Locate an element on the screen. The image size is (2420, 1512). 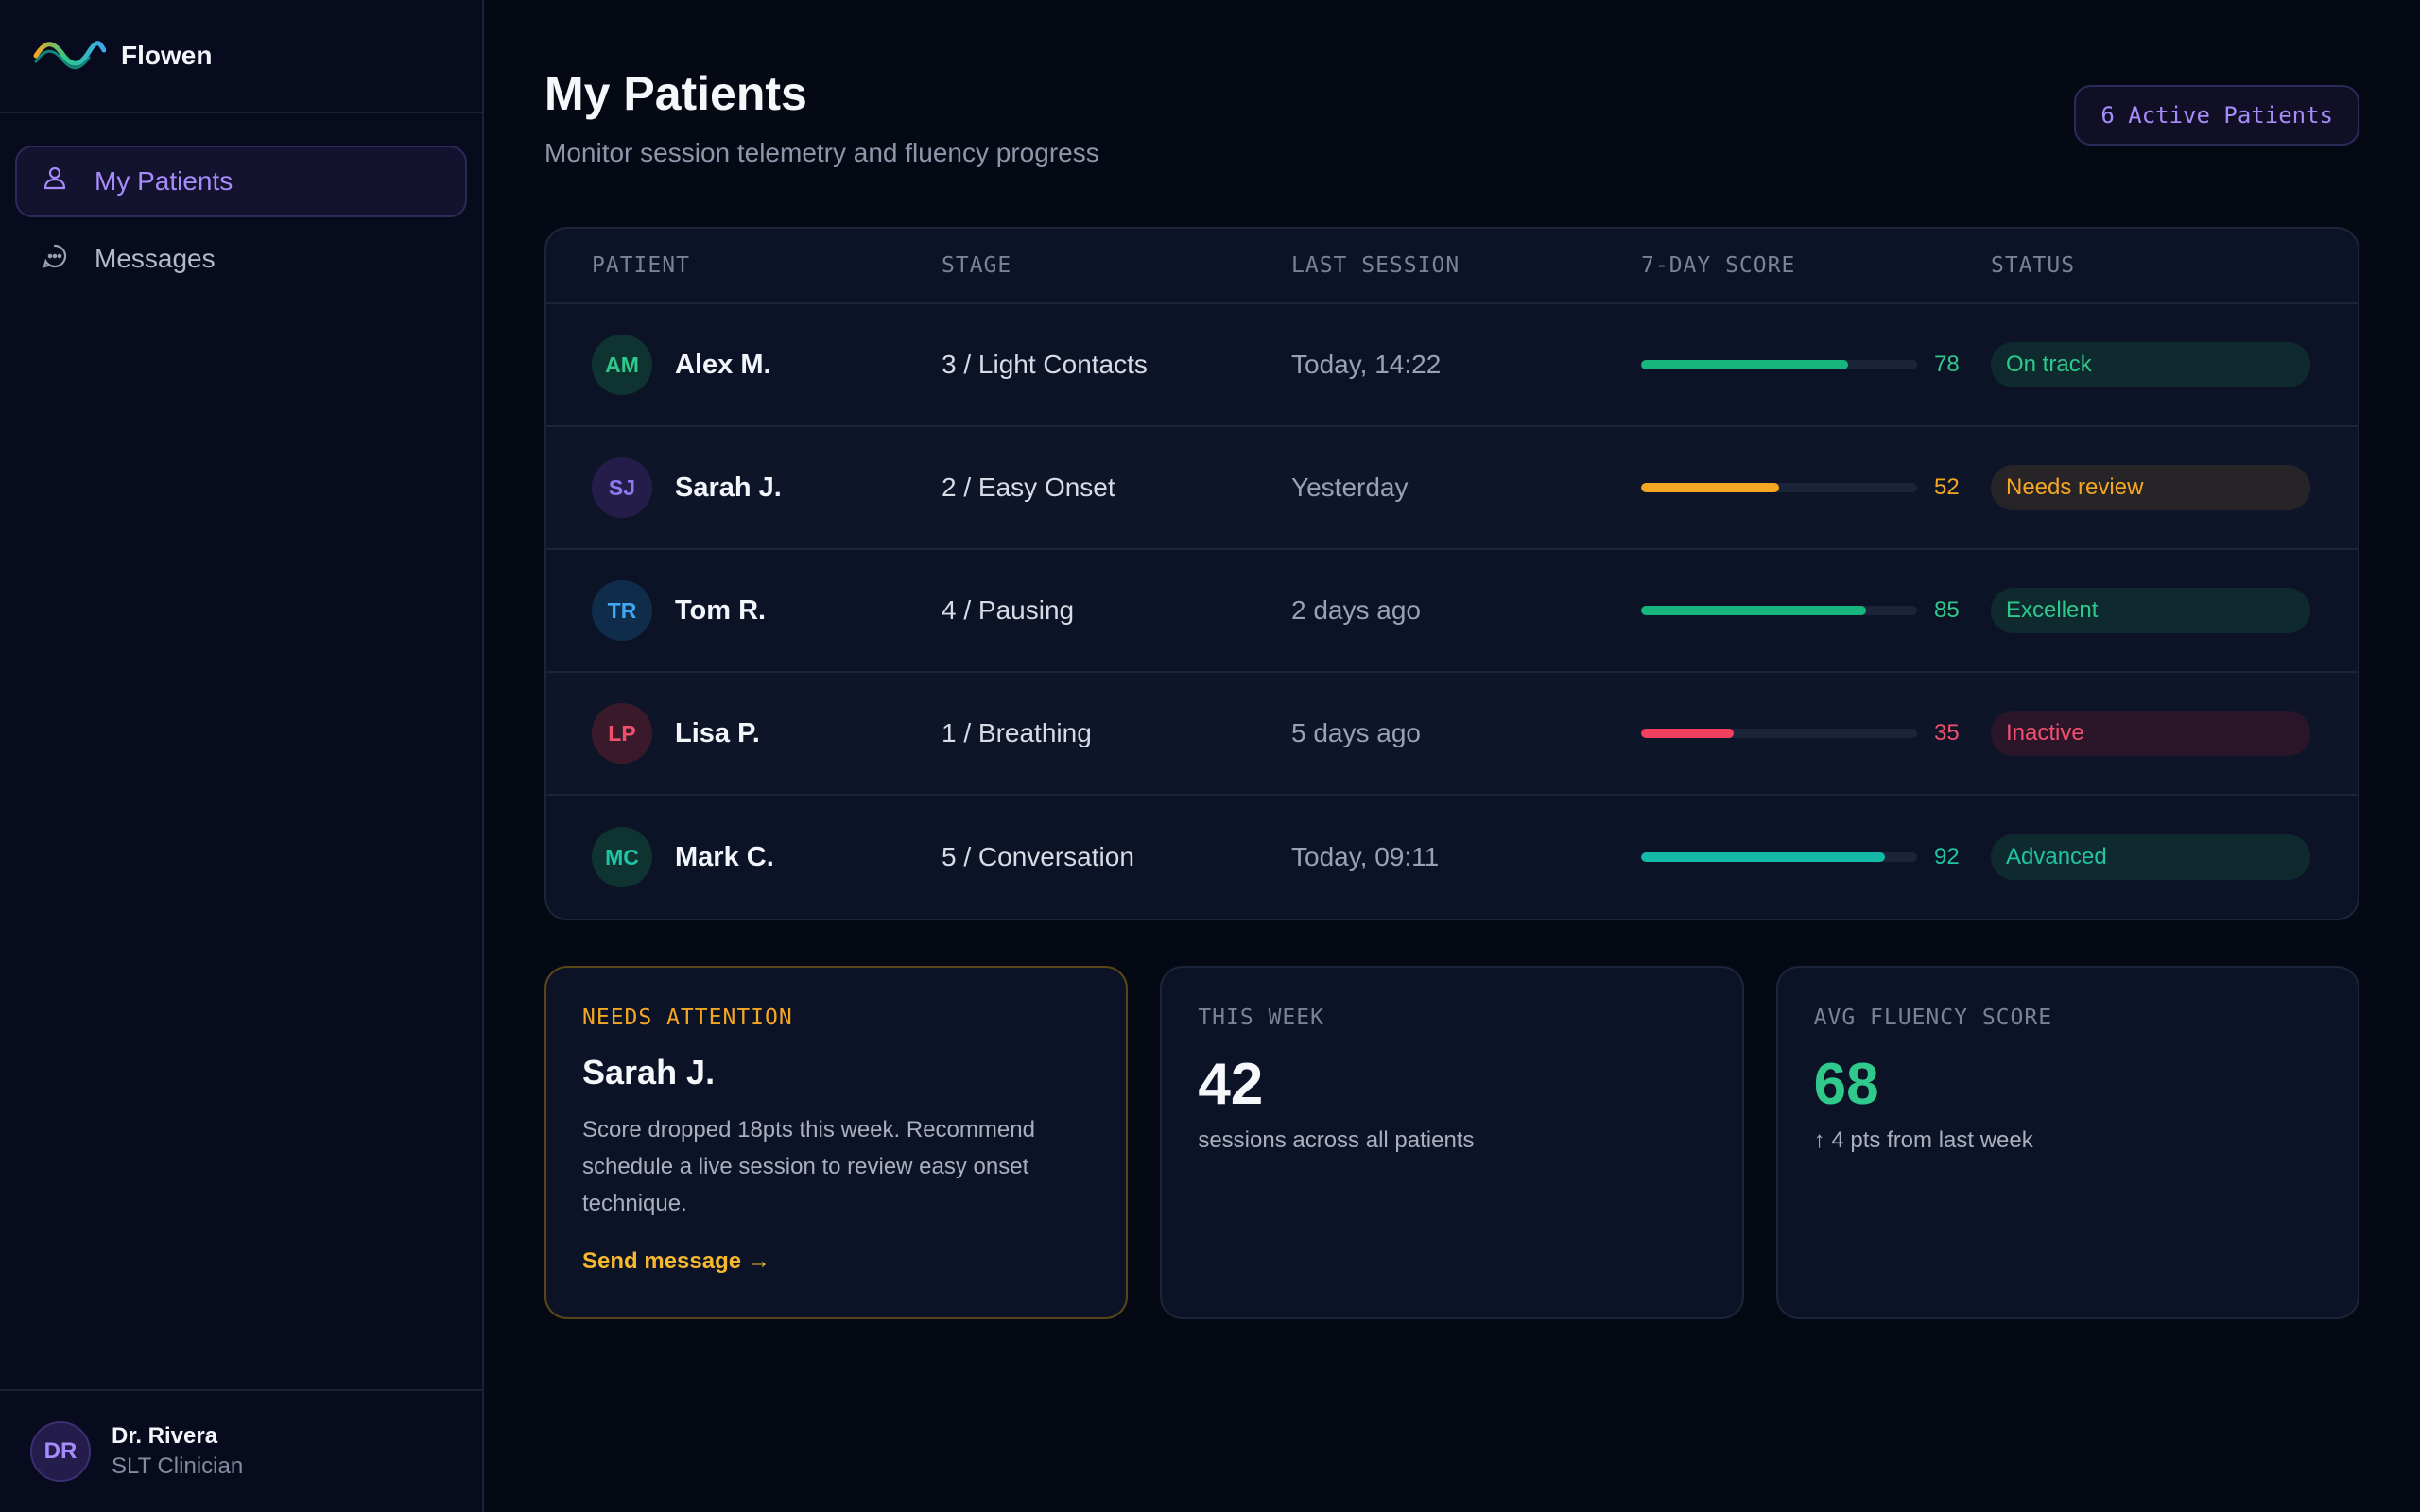
stage-cell: 2 / Easy Onset is located at coordinates (1028, 487).